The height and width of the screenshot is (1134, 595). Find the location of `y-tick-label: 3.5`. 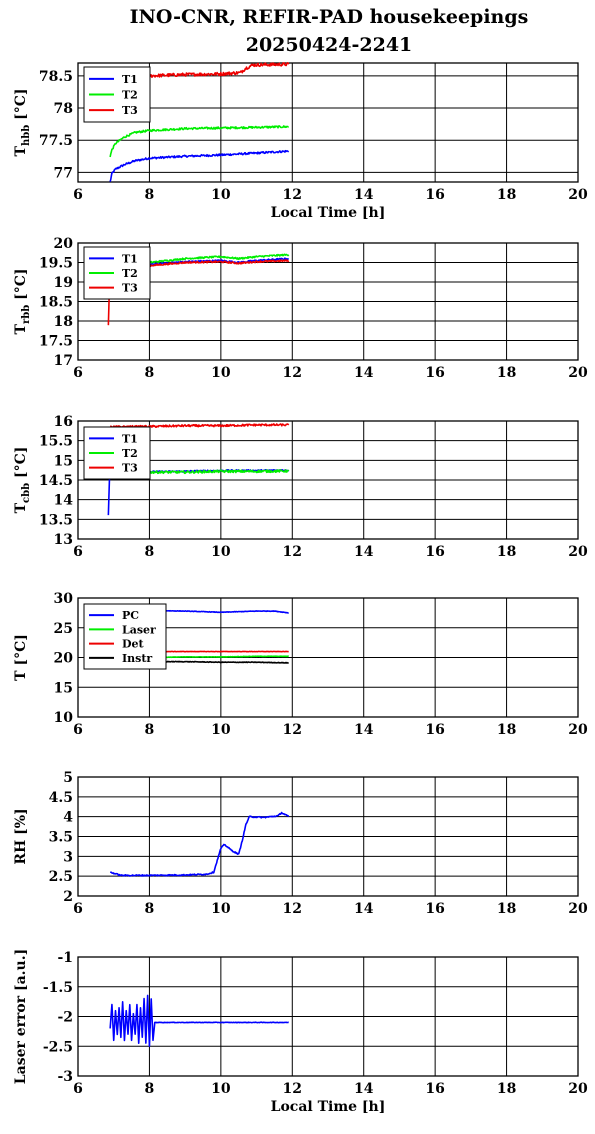

y-tick-label: 3.5 is located at coordinates (61, 838).